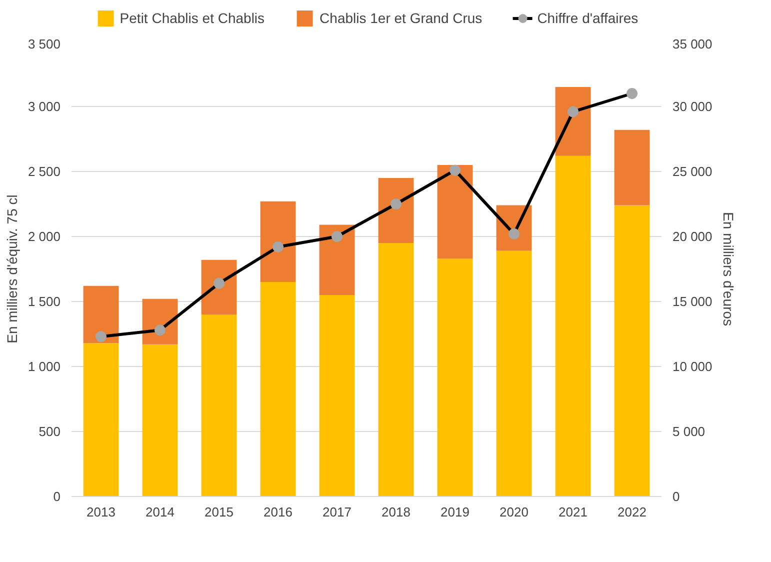 This screenshot has height=562, width=771. I want to click on y-tick-label: 1 000, so click(44, 366).